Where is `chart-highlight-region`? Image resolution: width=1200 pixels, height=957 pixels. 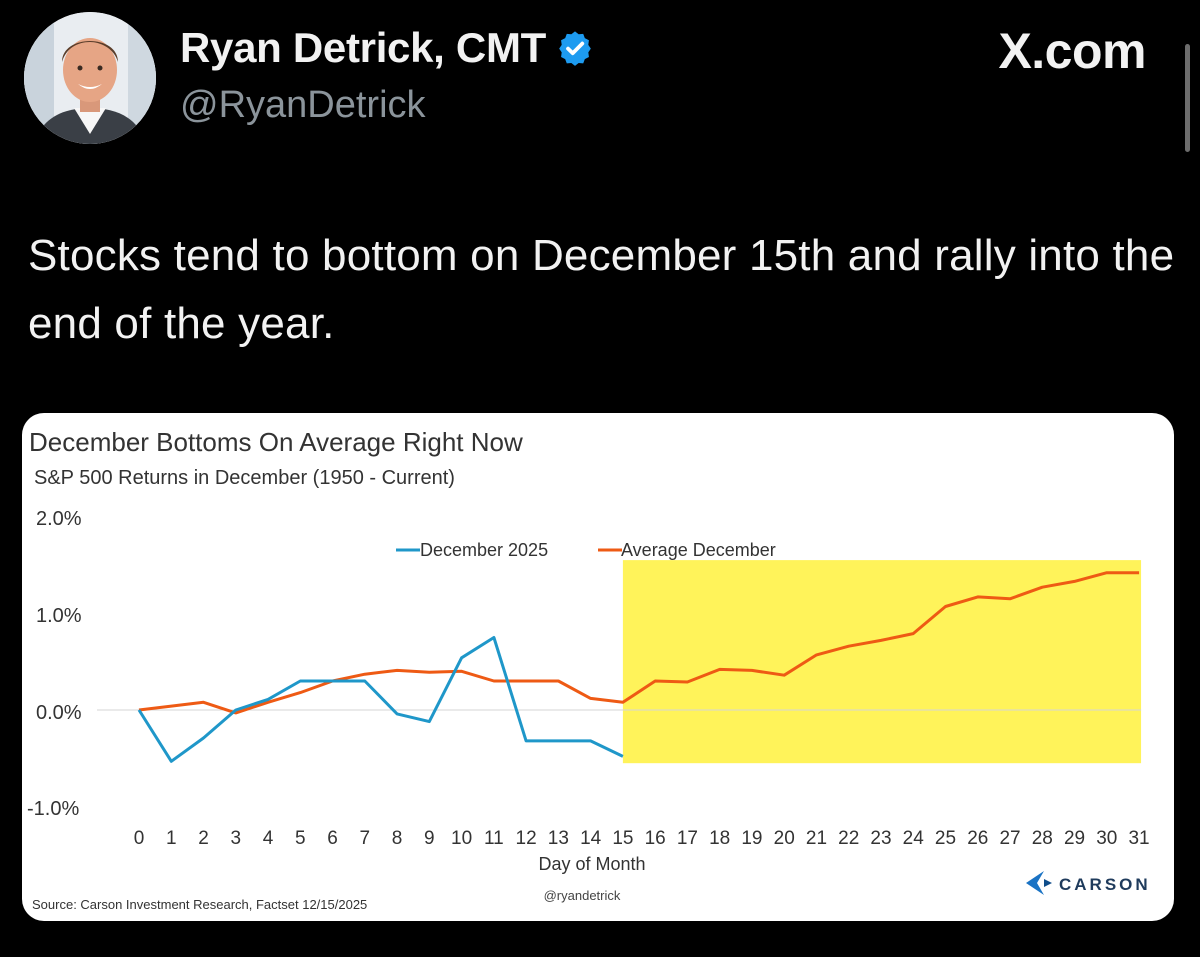 chart-highlight-region is located at coordinates (882, 662).